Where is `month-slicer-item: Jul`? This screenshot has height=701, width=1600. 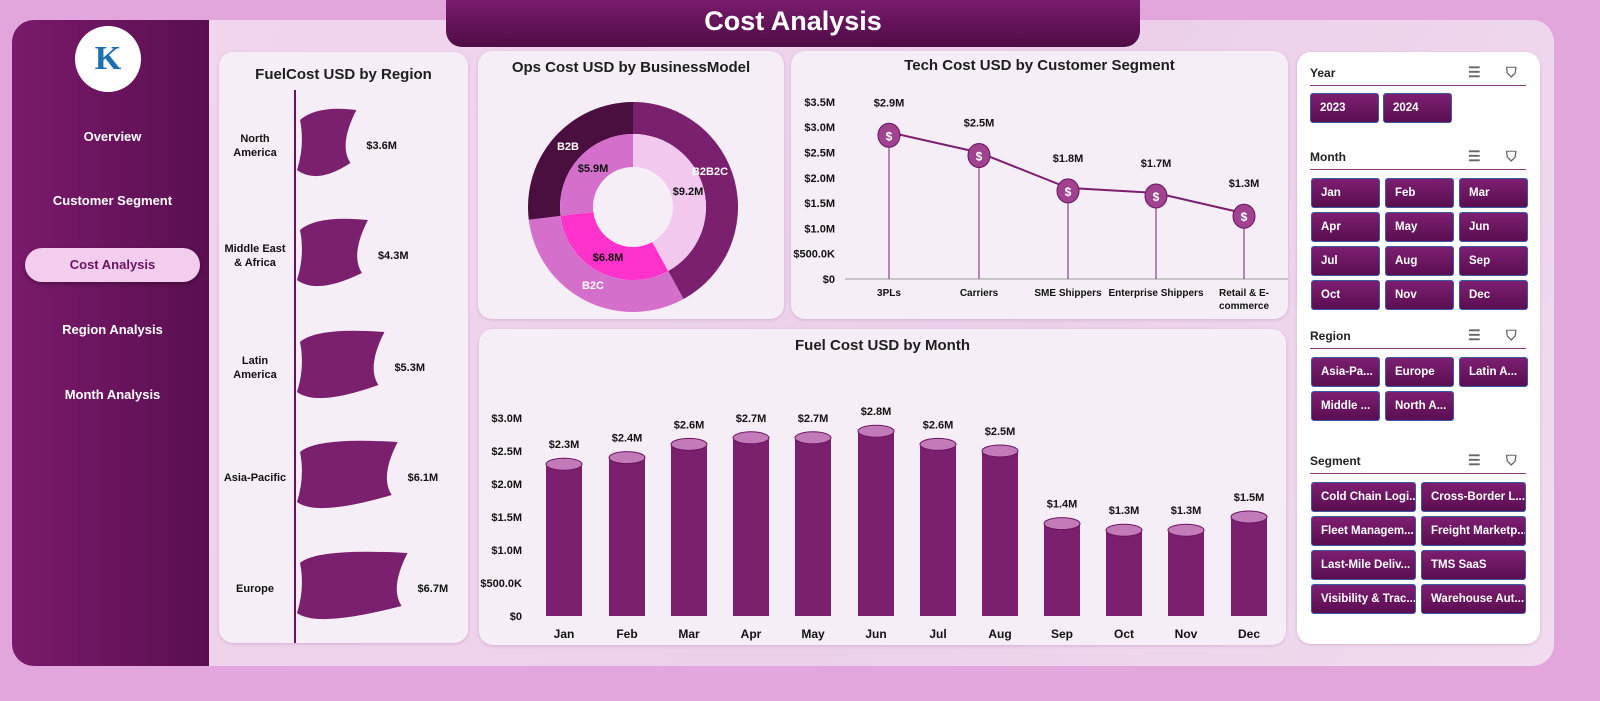
month-slicer-item: Jul is located at coordinates (1345, 261).